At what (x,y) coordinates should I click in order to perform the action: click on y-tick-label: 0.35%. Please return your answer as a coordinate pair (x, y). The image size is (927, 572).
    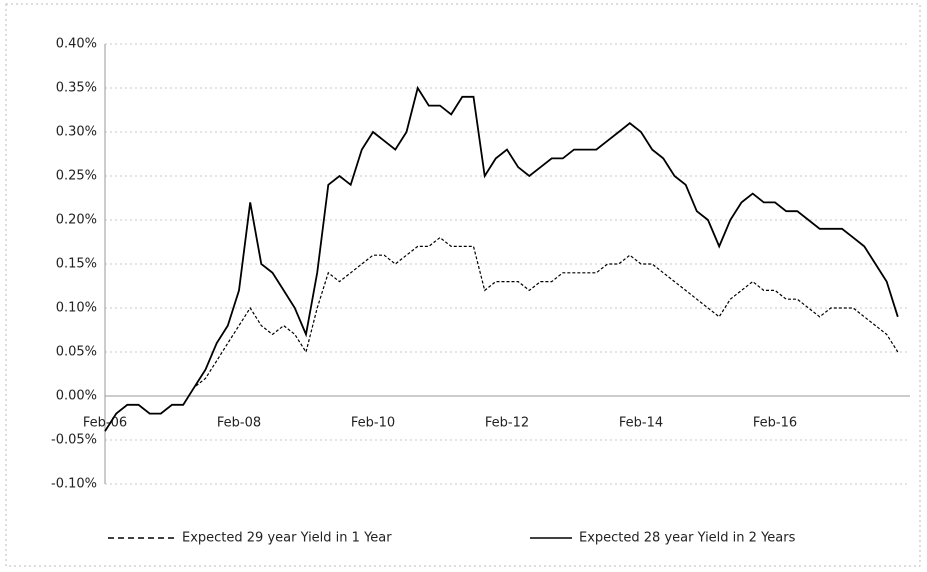
    Looking at the image, I should click on (76, 88).